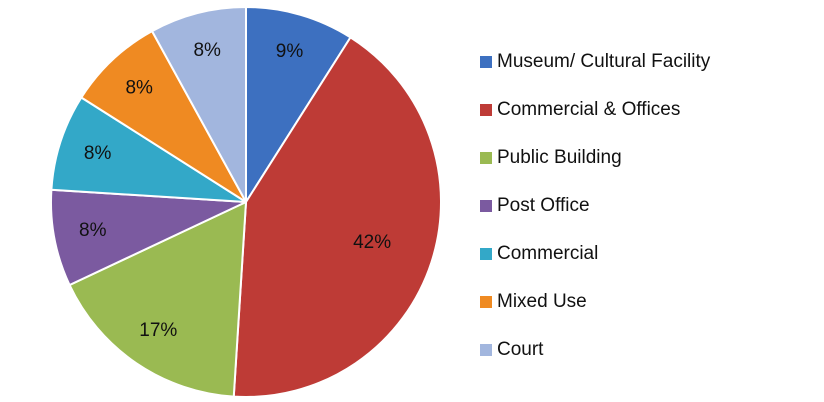  What do you see at coordinates (520, 349) in the screenshot?
I see `legend-label: Court` at bounding box center [520, 349].